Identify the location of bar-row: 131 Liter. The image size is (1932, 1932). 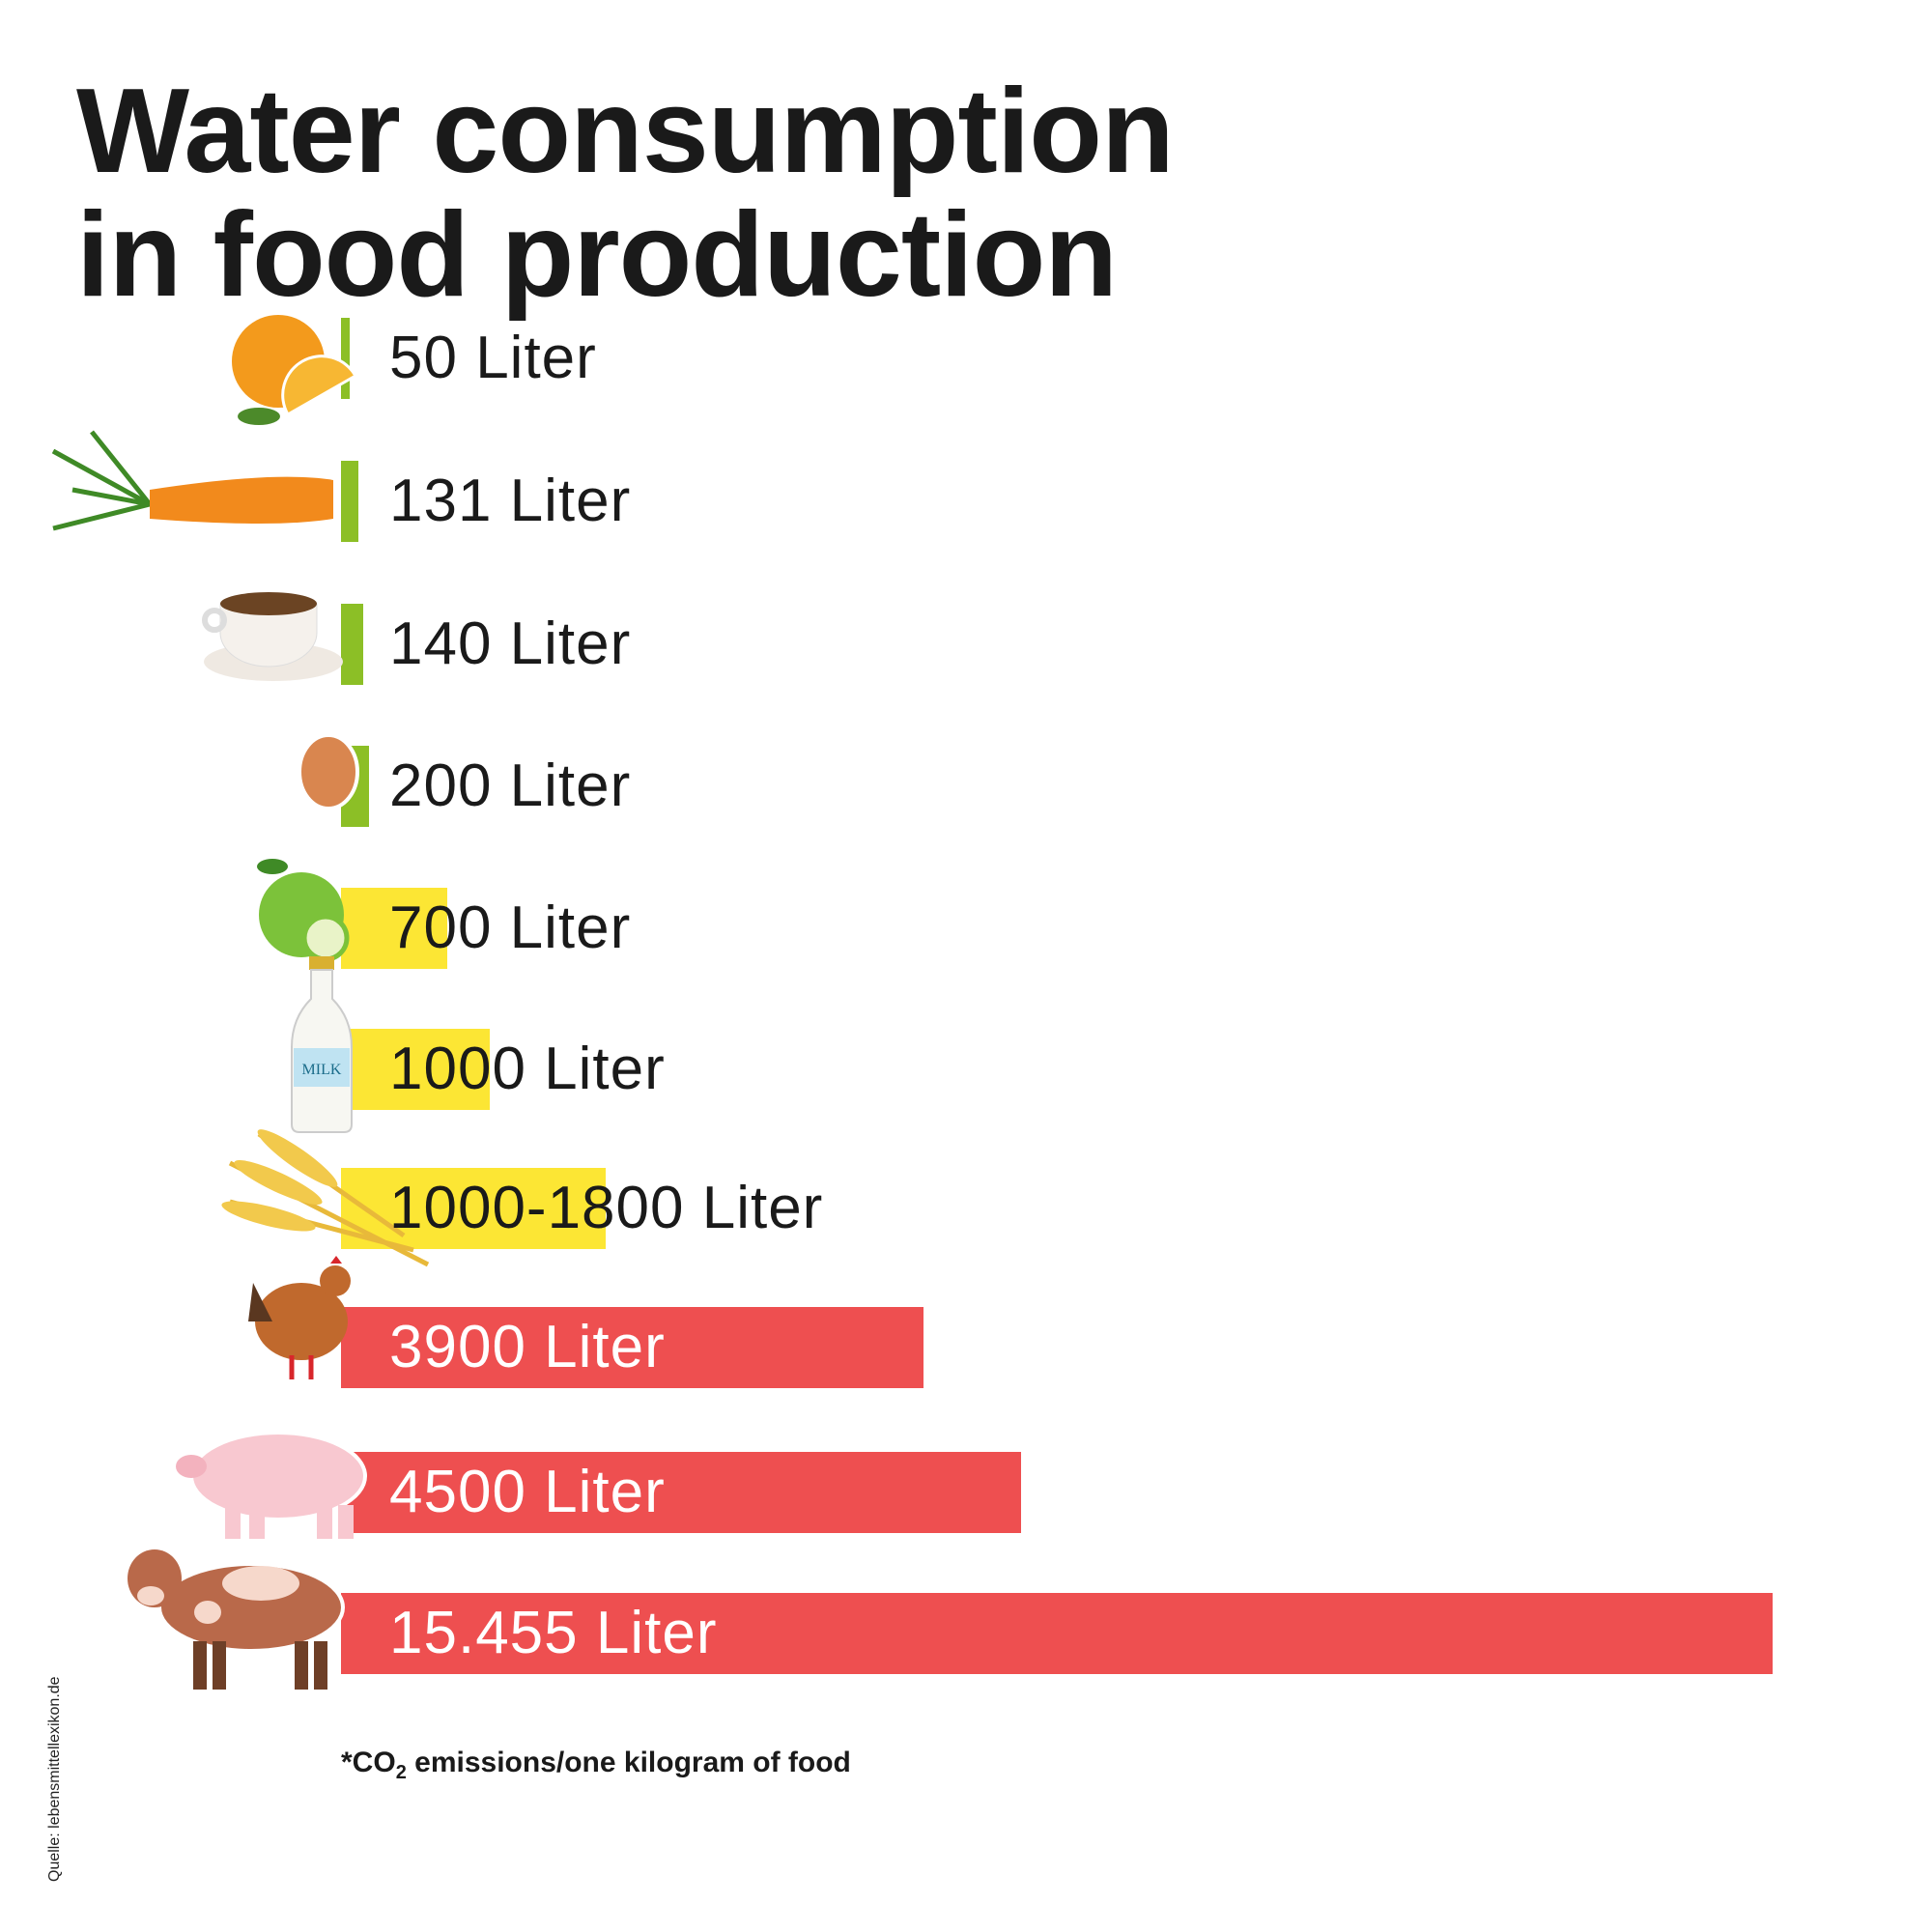
(966, 486).